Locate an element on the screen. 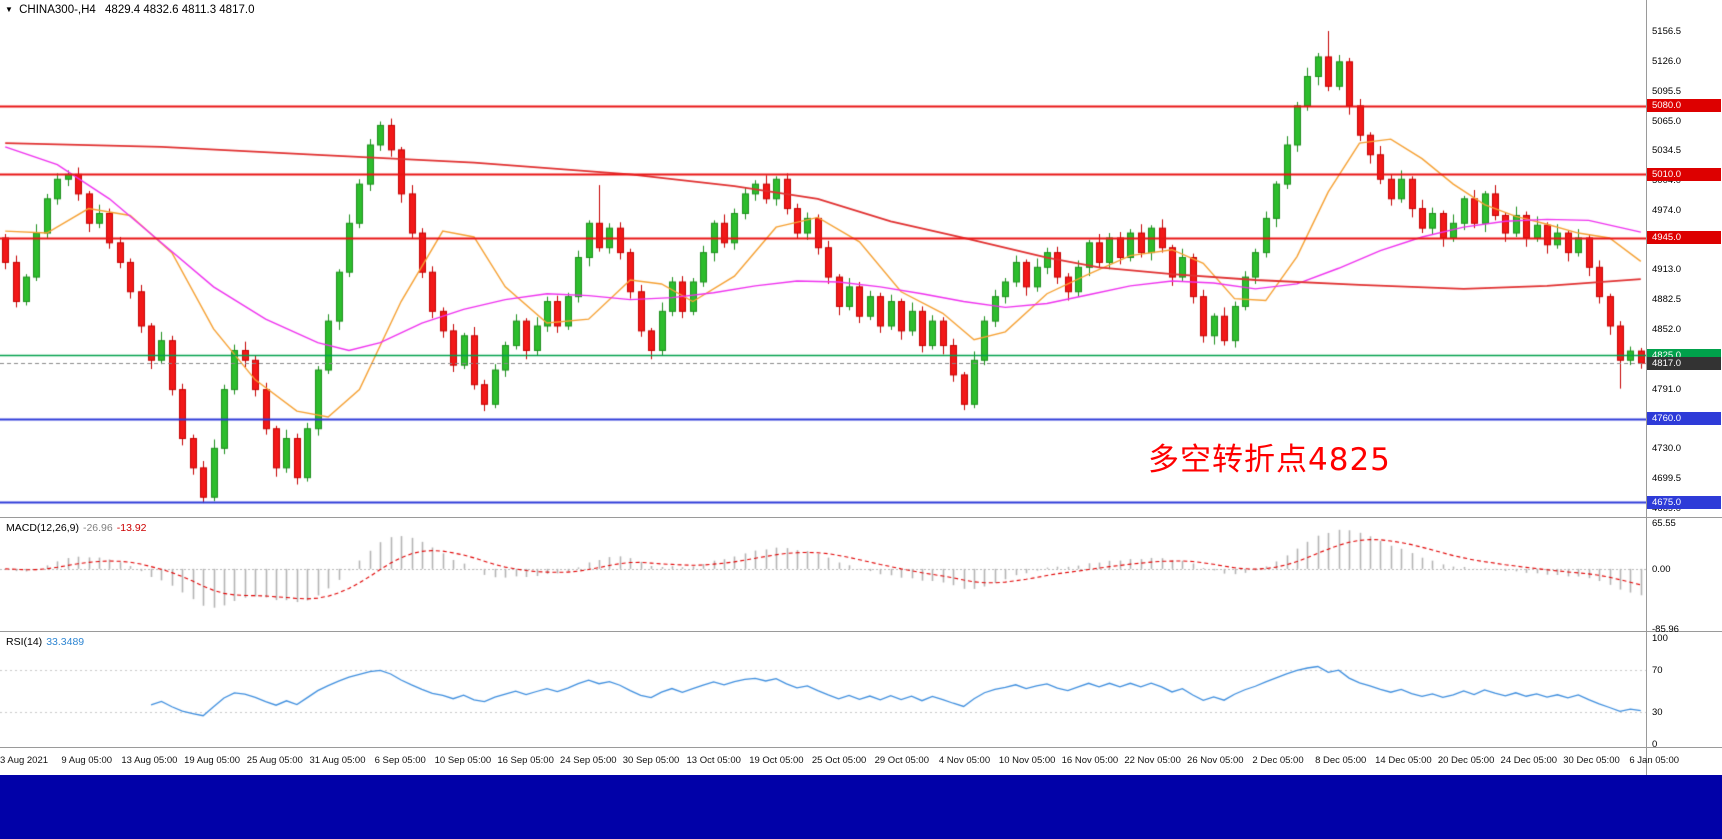  rsi-value: 33.3489 is located at coordinates (65, 642).